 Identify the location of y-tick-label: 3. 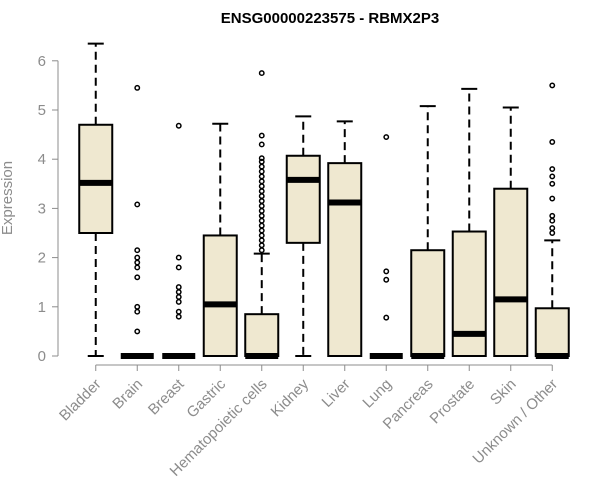
(42, 208).